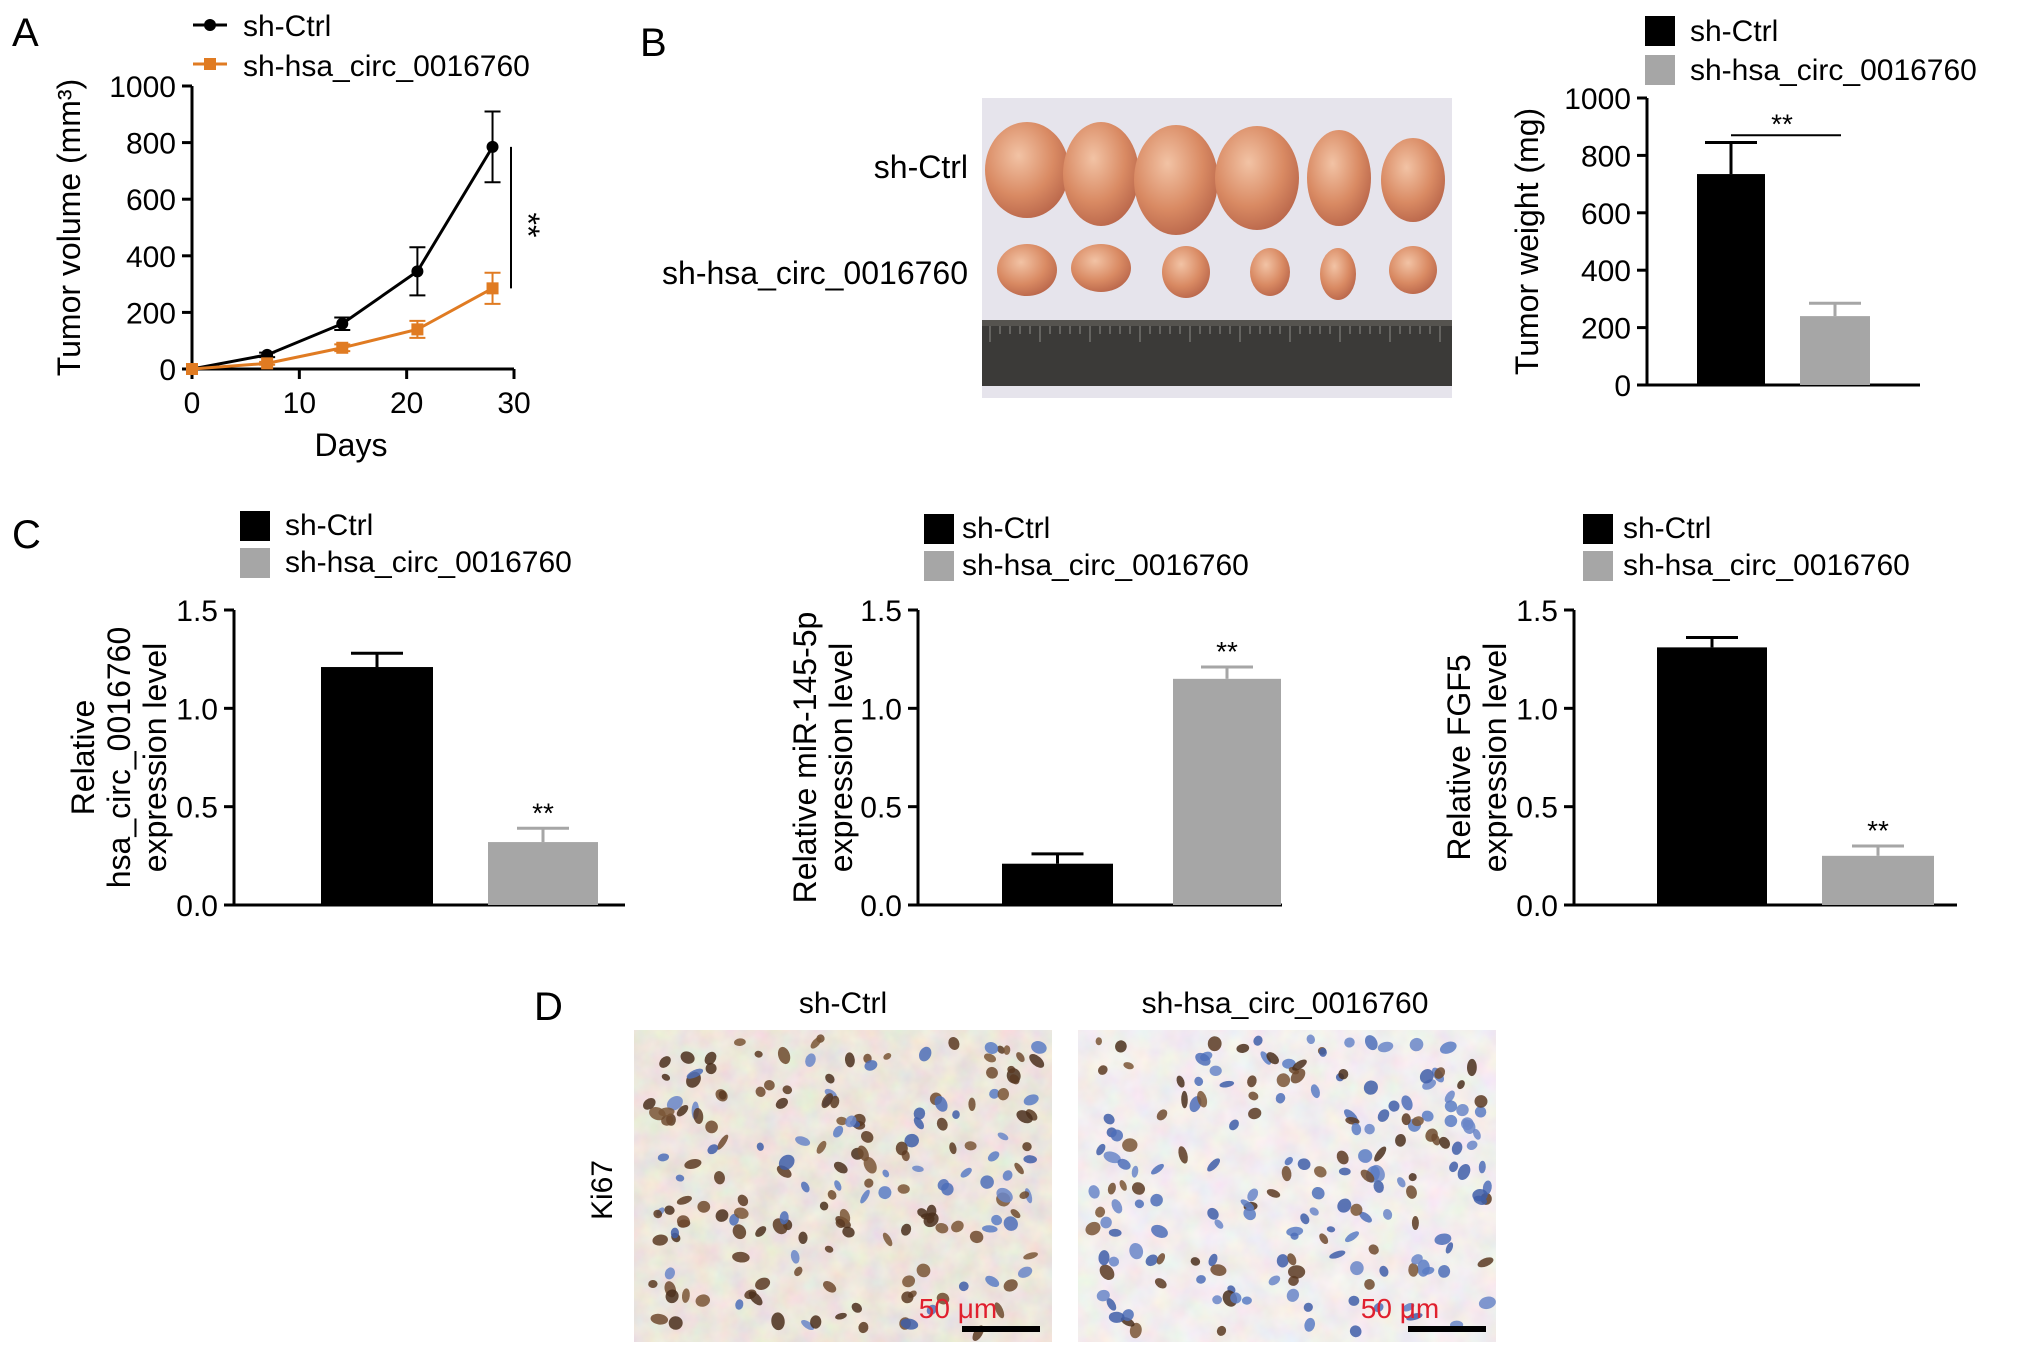  Describe the element at coordinates (151, 200) in the screenshot. I see `y-tick-label: 600` at that location.